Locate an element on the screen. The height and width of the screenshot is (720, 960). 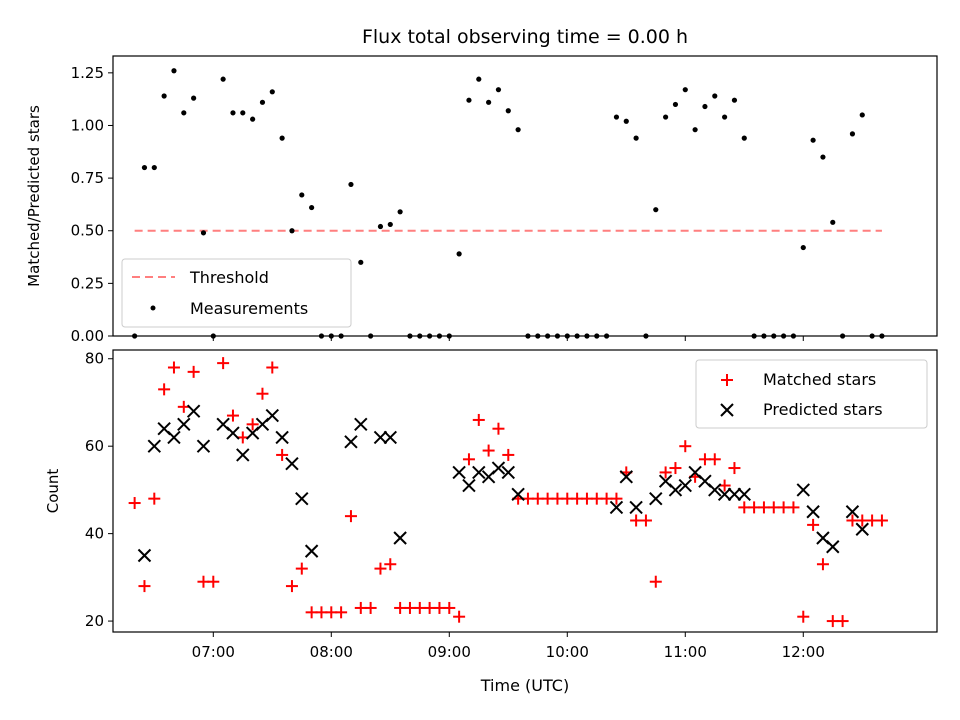
y-tick-label: 20 is located at coordinates (94, 621).